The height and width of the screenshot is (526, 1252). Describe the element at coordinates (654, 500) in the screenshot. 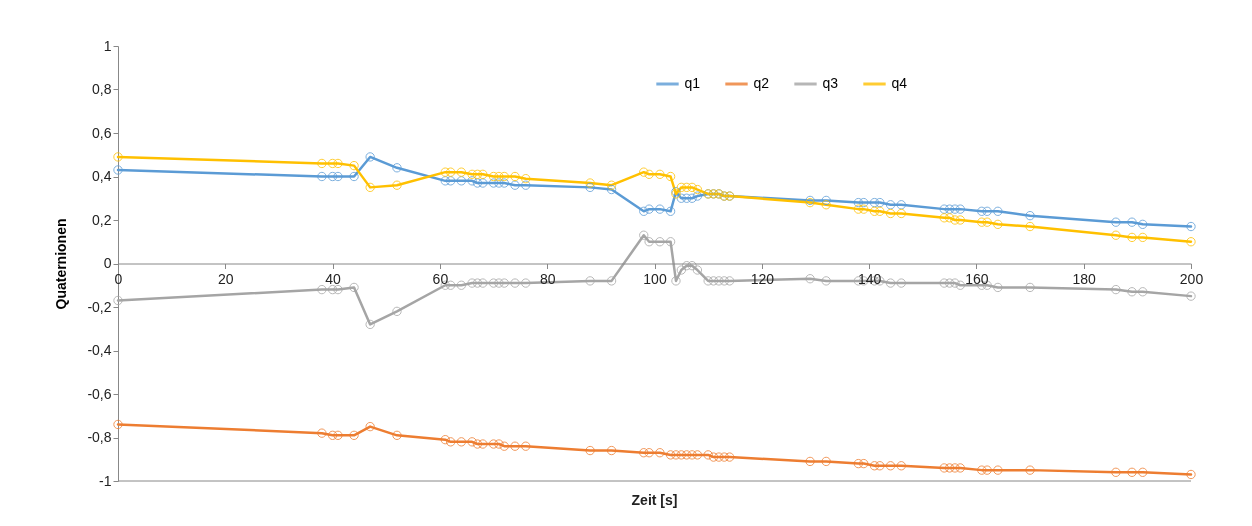

I see `x-axis-title: Zeit [s]` at that location.